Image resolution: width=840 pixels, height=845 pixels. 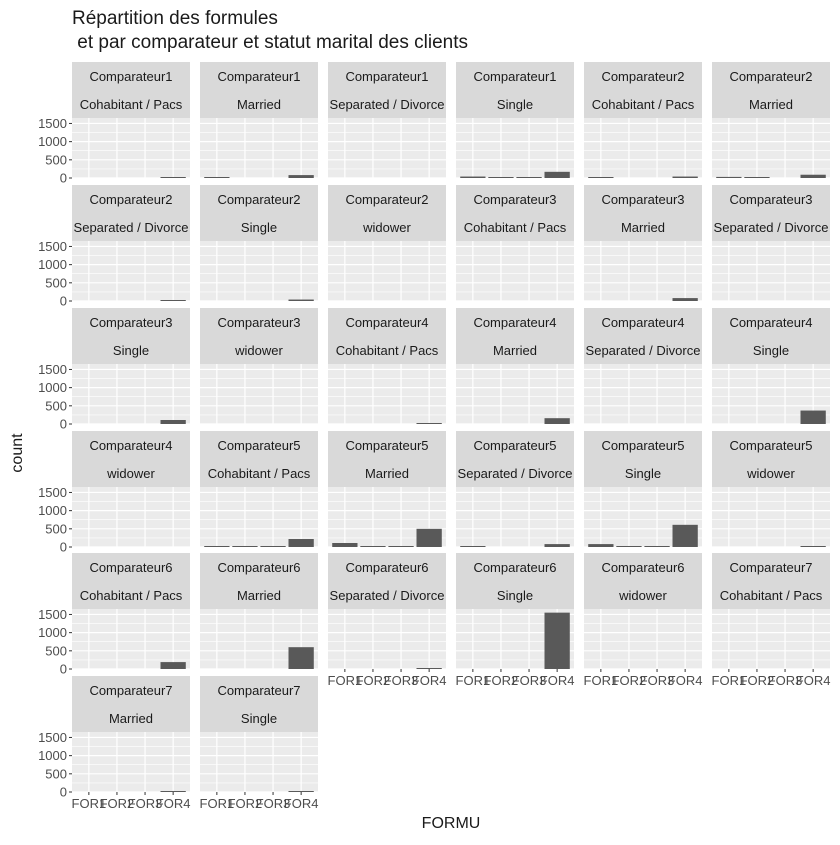 What do you see at coordinates (258, 445) in the screenshot?
I see `strip-label-comparateur: Comparateur5` at bounding box center [258, 445].